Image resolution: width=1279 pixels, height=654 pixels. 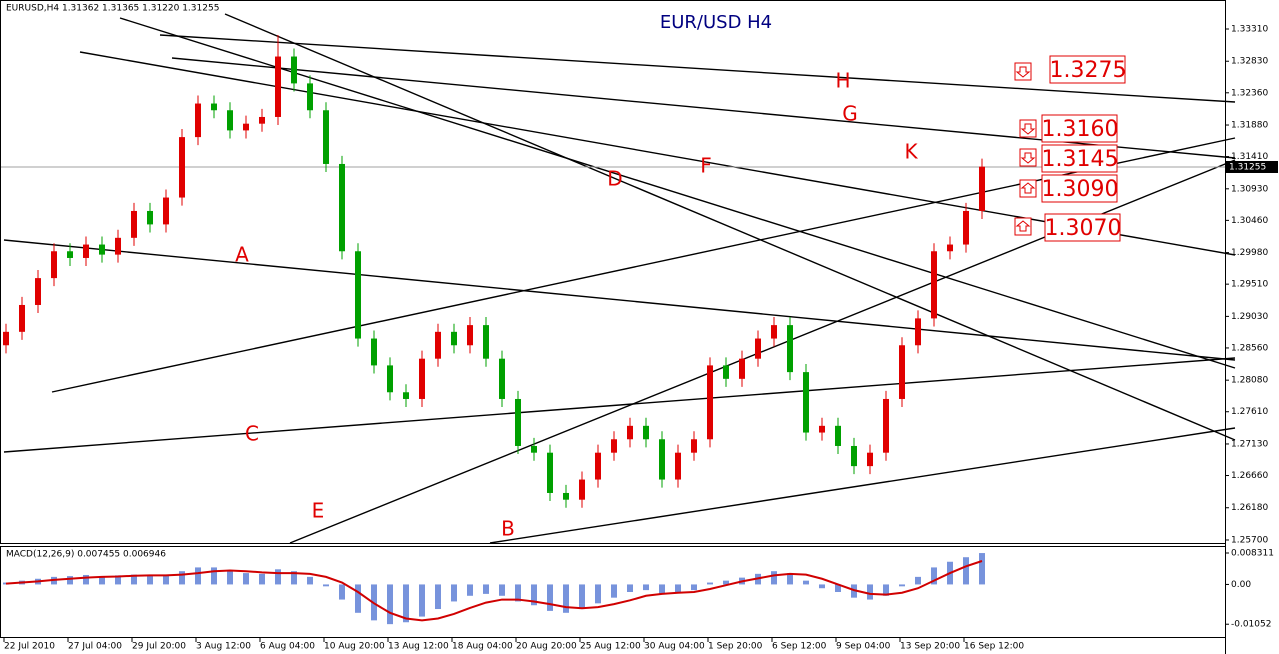 I want to click on x-tick-label: 30 Aug 04:00, so click(x=674, y=647).